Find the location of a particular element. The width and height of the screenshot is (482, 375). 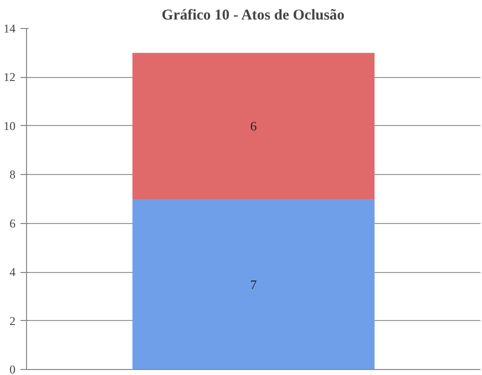

y-tick-label: 4 is located at coordinates (13, 272).